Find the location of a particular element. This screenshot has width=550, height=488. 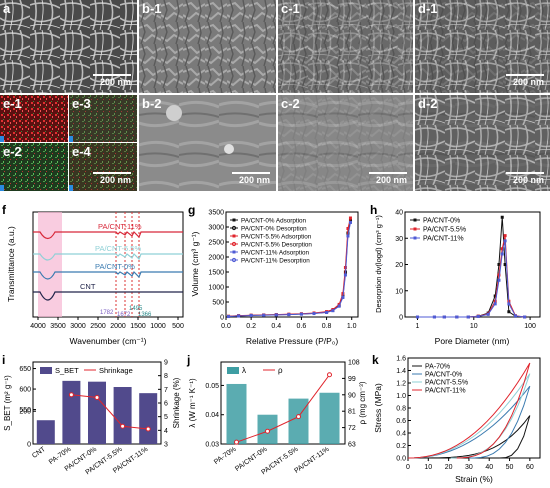

y2-tick-label: 90 is located at coordinates (352, 395).